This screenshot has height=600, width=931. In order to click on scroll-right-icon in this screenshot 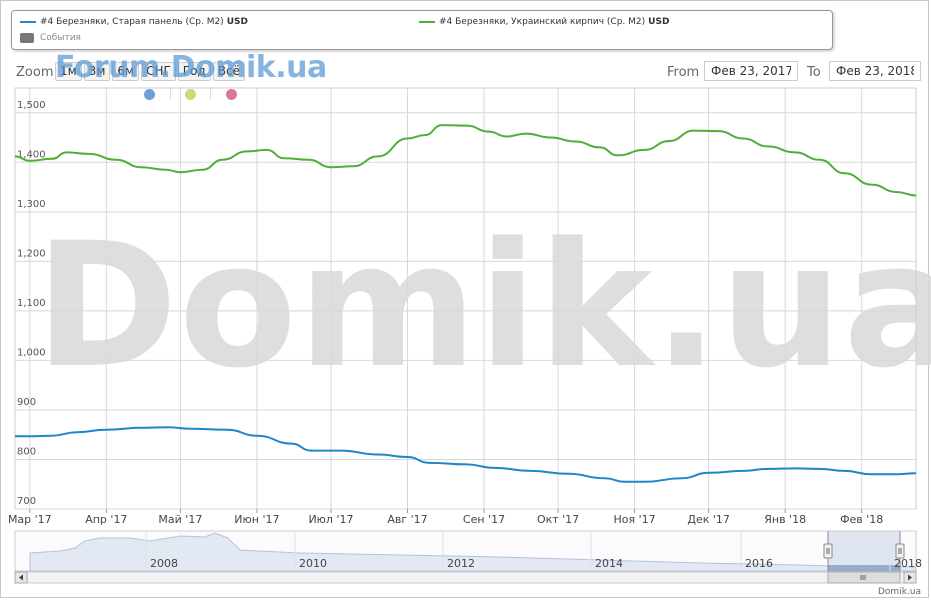, I will do `click(910, 577)`.